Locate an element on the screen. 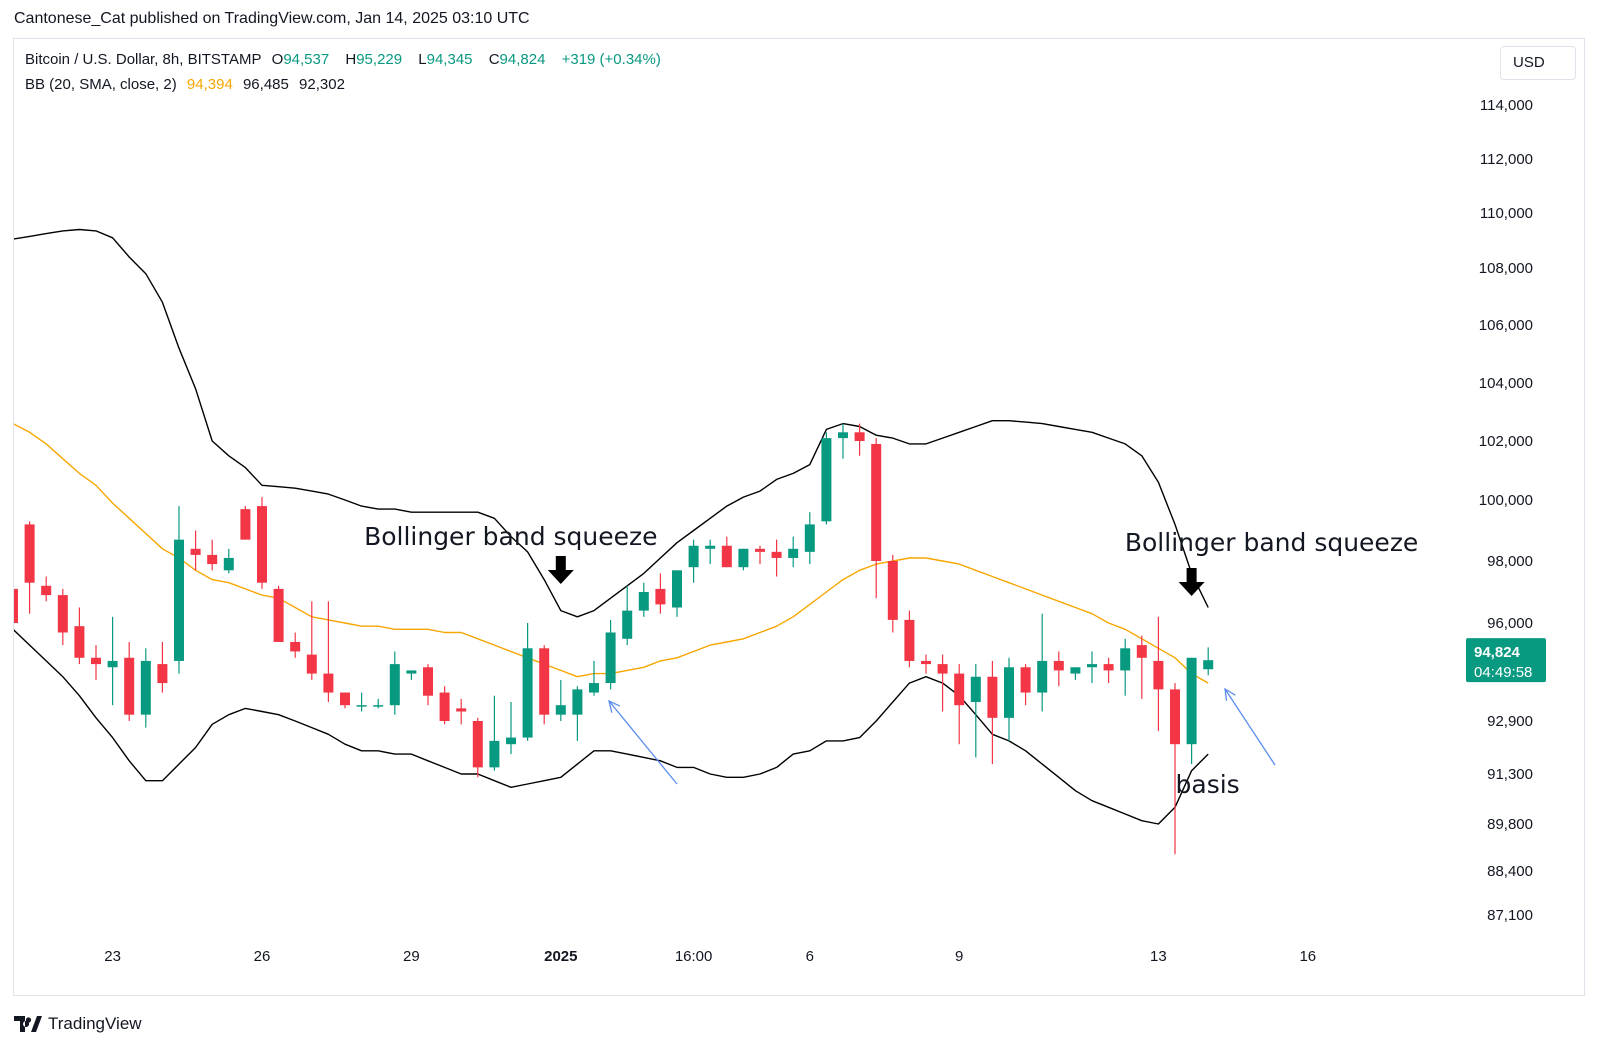 Image resolution: width=1600 pixels, height=1045 pixels. tradingview-logo-icon is located at coordinates (28, 1024).